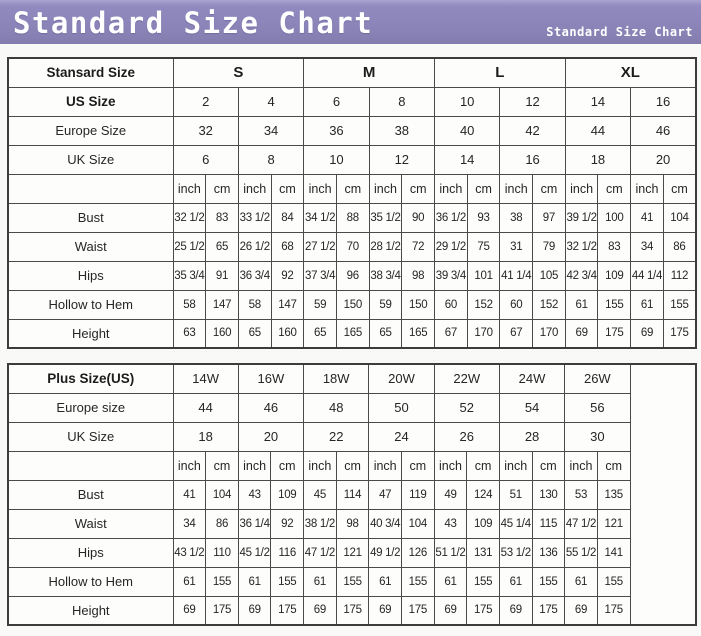 This screenshot has height=636, width=701. I want to click on cell: 165, so click(352, 333).